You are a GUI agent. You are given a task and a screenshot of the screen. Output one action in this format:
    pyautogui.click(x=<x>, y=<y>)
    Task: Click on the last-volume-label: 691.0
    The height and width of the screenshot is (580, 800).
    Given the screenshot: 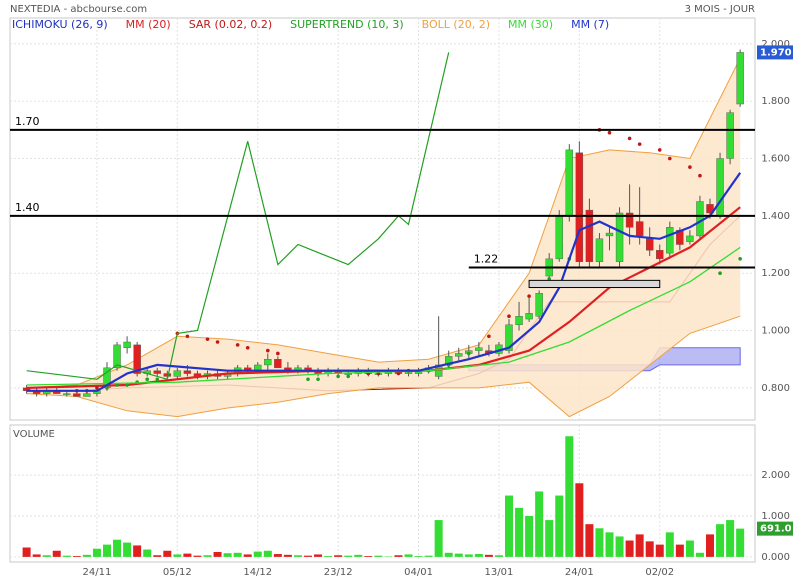 What is the action you would take?
    pyautogui.click(x=776, y=529)
    